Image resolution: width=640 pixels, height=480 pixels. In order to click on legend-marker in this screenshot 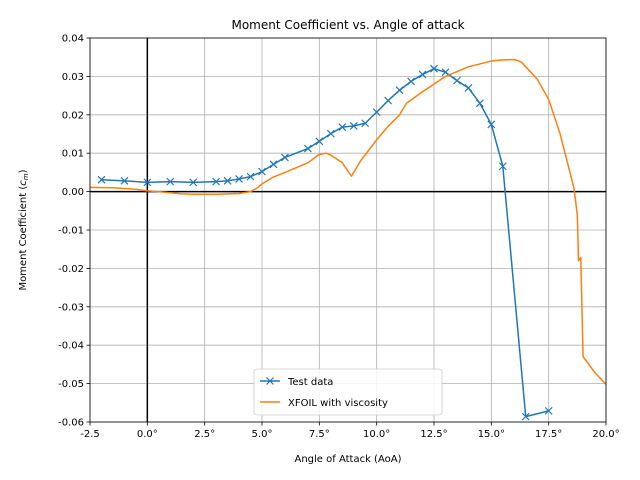, I will do `click(270, 381)`.